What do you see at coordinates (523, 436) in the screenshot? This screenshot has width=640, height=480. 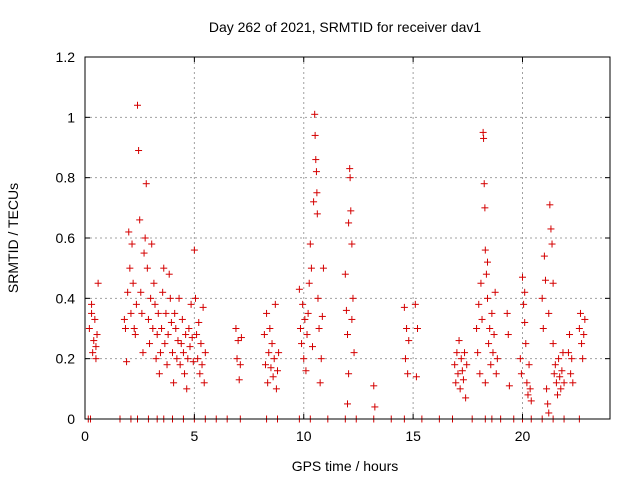 I see `x-tick-label: 20` at bounding box center [523, 436].